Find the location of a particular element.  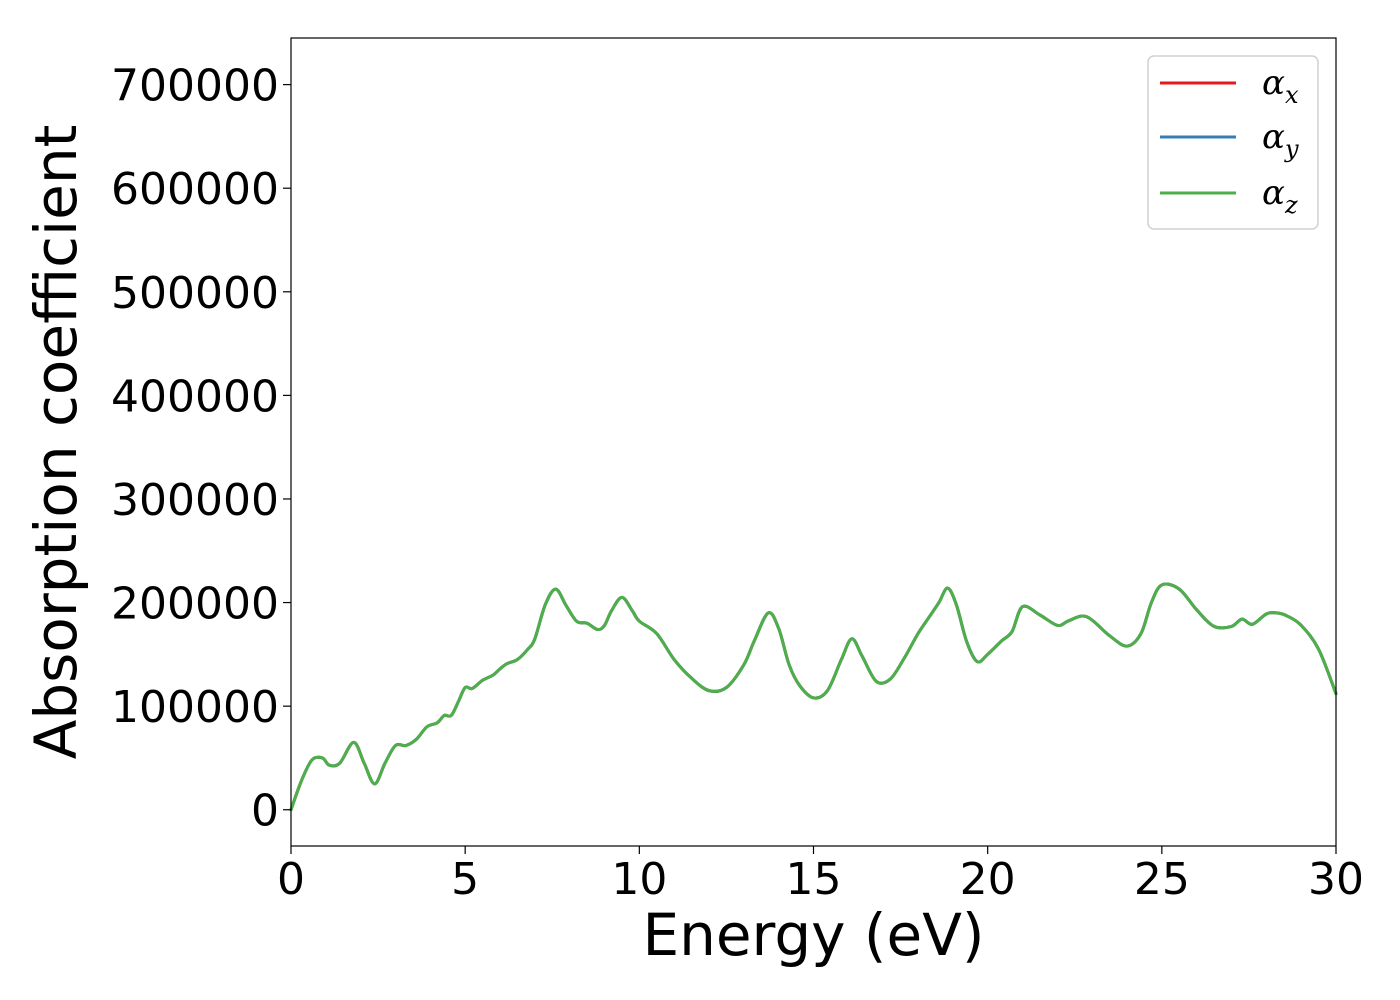

legend: αx αy αz is located at coordinates (1233, 142).